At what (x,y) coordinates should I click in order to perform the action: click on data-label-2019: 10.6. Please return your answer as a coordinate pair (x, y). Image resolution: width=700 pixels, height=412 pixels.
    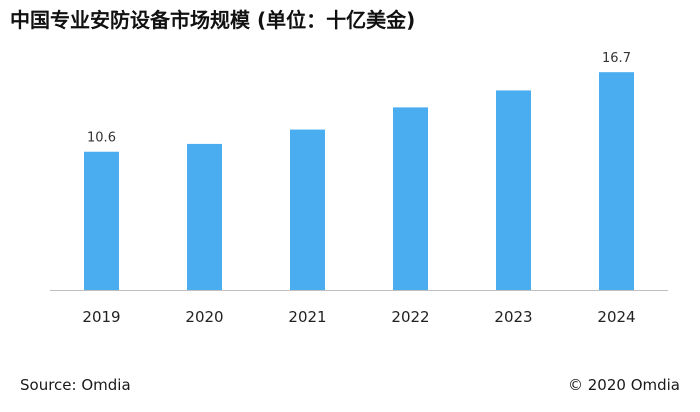
    Looking at the image, I should click on (101, 138).